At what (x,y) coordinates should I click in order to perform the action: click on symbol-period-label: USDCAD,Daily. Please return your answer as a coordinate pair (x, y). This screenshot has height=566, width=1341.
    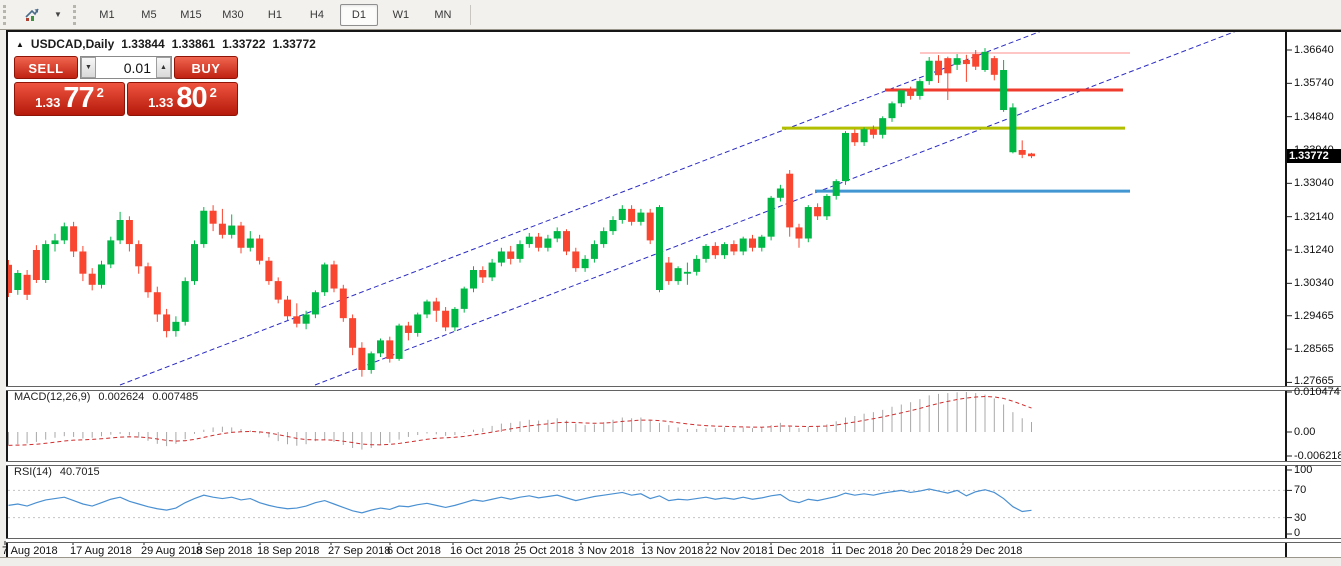
    Looking at the image, I should click on (72, 44).